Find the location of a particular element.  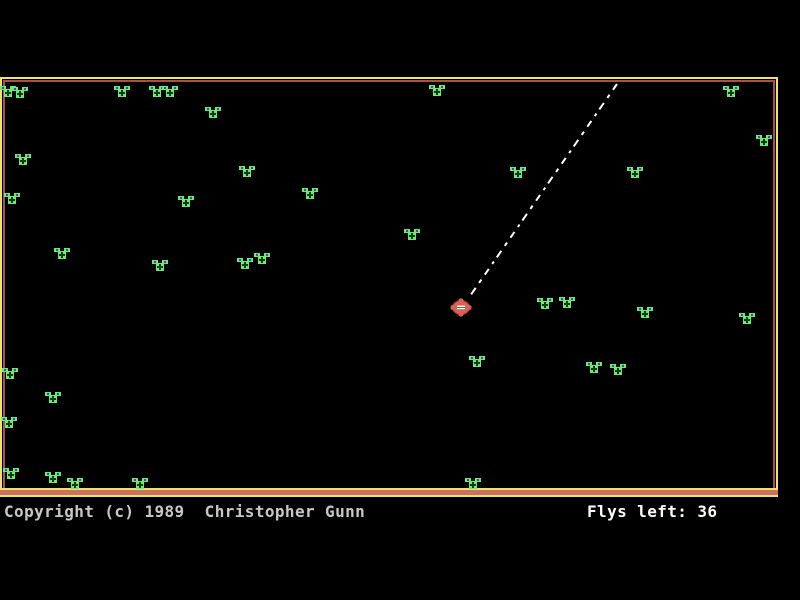

border-bottom-band is located at coordinates (389, 492).